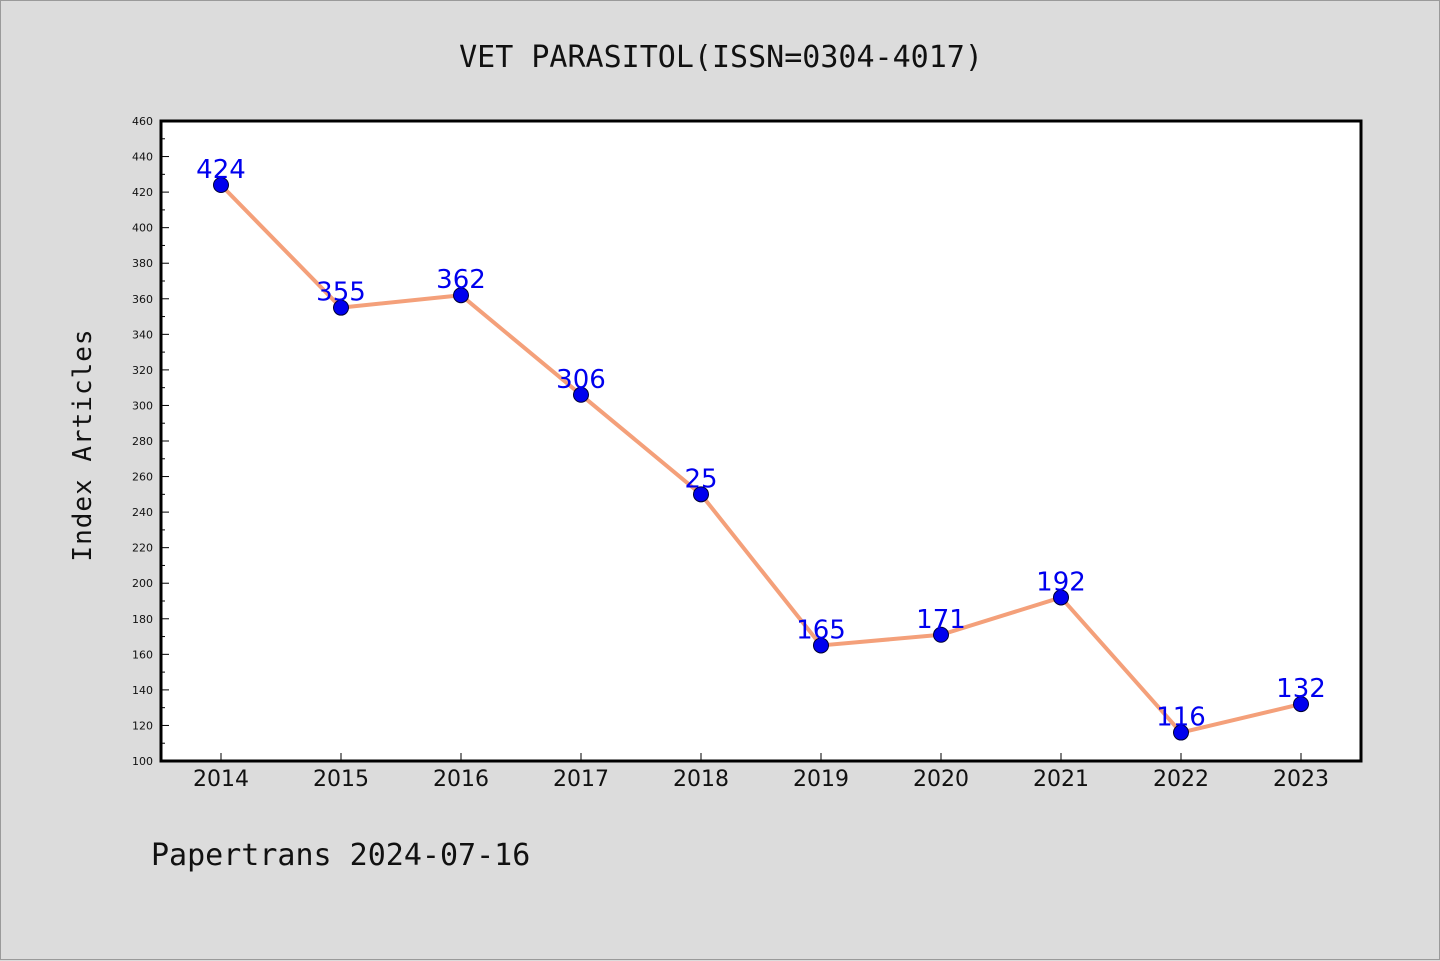 The width and height of the screenshot is (1440, 961). What do you see at coordinates (1181, 779) in the screenshot?
I see `x-tick-label: 2022` at bounding box center [1181, 779].